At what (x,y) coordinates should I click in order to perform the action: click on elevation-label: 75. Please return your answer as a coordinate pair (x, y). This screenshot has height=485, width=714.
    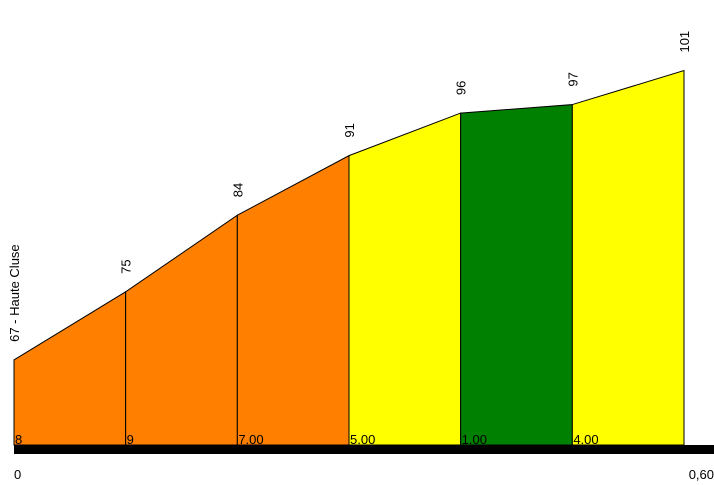
    Looking at the image, I should click on (126, 266).